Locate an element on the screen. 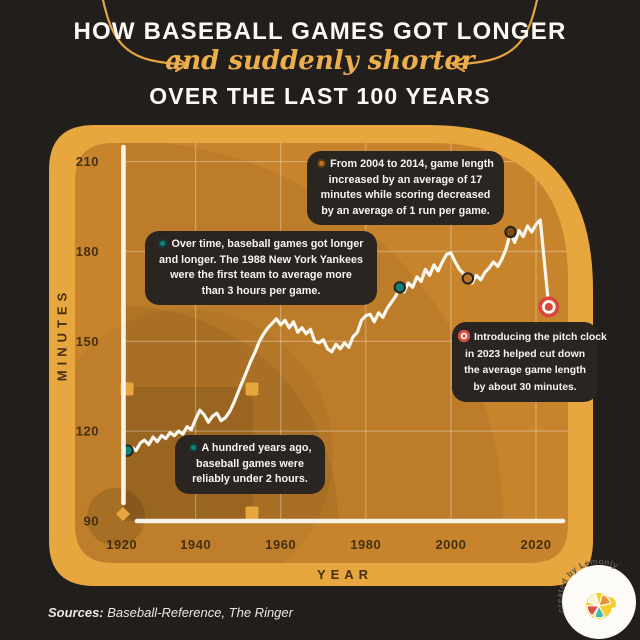 This screenshot has width=640, height=640. callout-text: From 2004 to 2014, game length is located at coordinates (412, 164).